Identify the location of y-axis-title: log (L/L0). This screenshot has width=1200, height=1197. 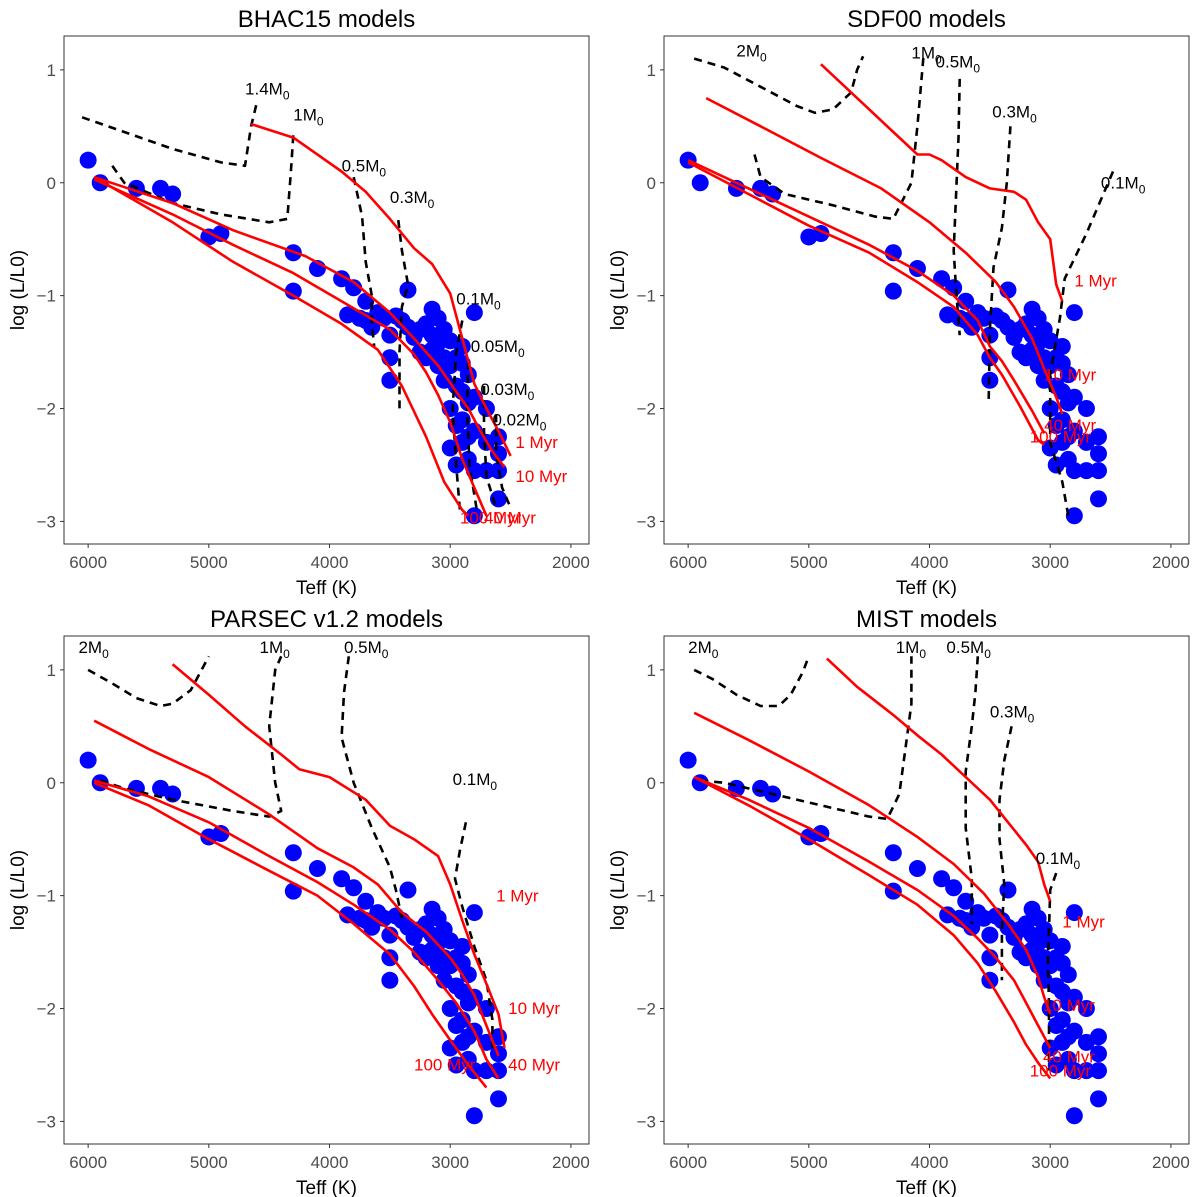
(18, 290).